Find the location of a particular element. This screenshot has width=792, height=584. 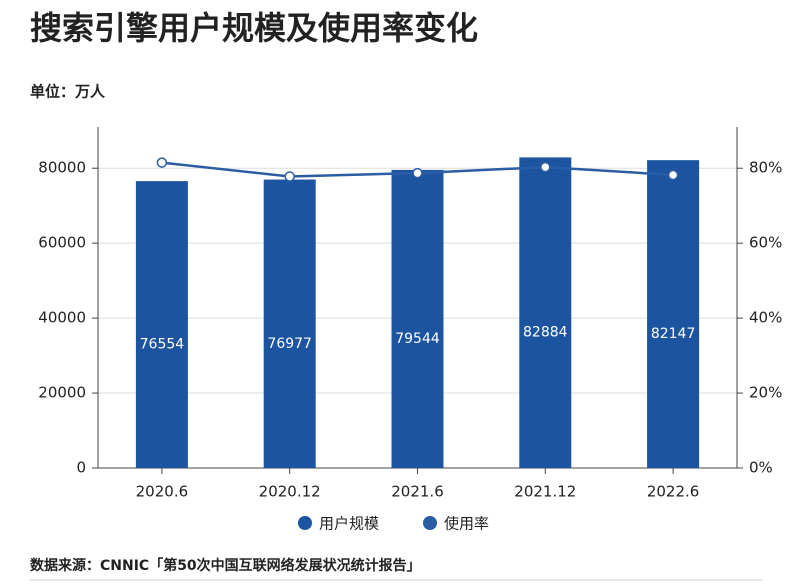

x-tick-label: 2020.12 is located at coordinates (290, 492).